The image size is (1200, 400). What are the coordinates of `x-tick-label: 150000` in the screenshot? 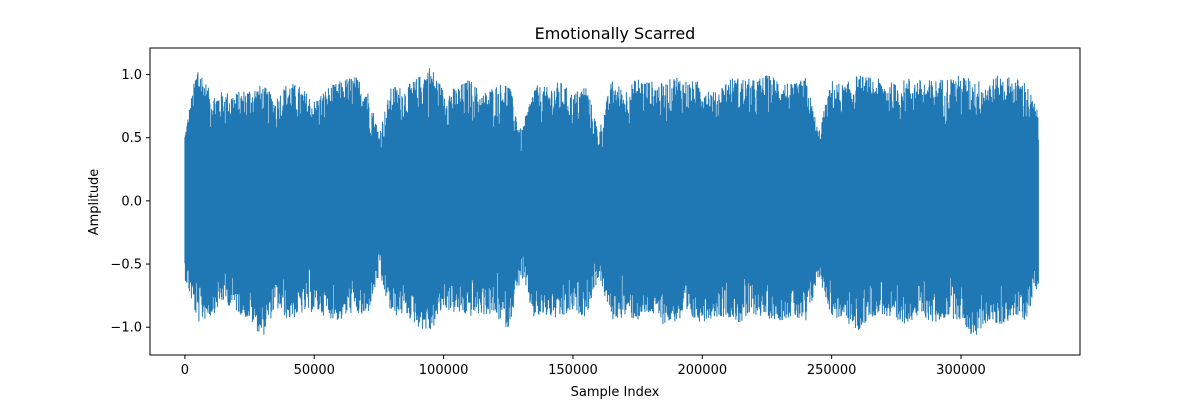 It's located at (573, 370).